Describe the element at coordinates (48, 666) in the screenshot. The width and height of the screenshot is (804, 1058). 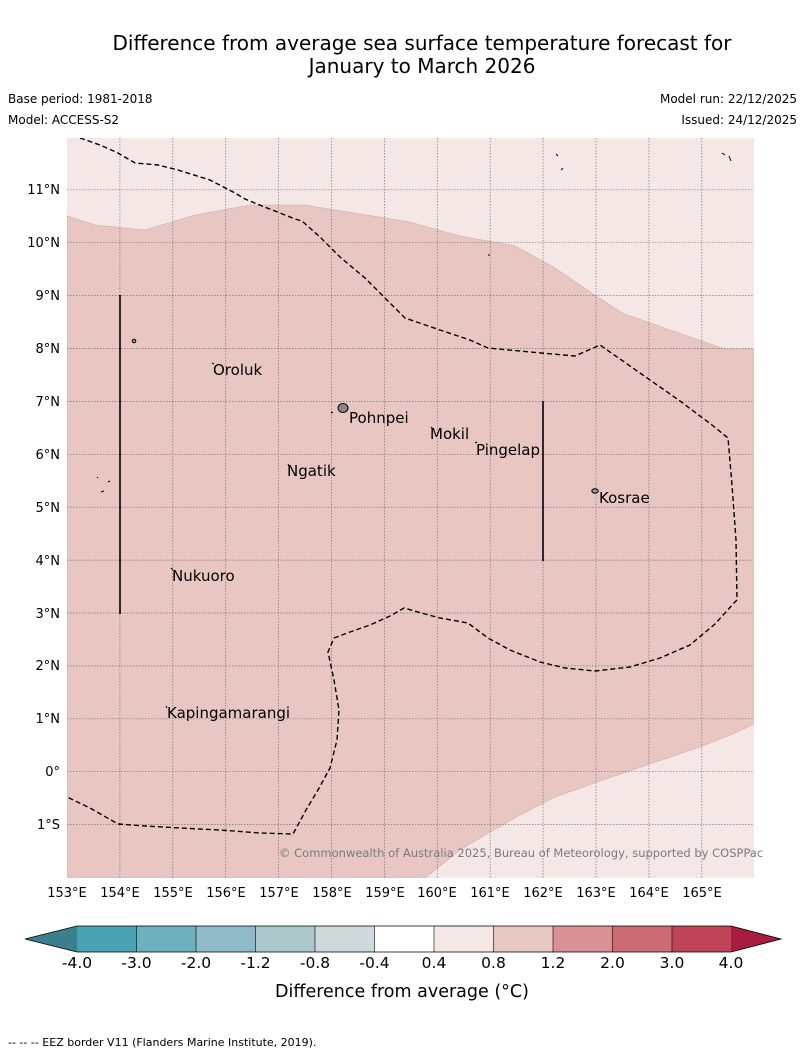
I see `lat-label: 2°N` at that location.